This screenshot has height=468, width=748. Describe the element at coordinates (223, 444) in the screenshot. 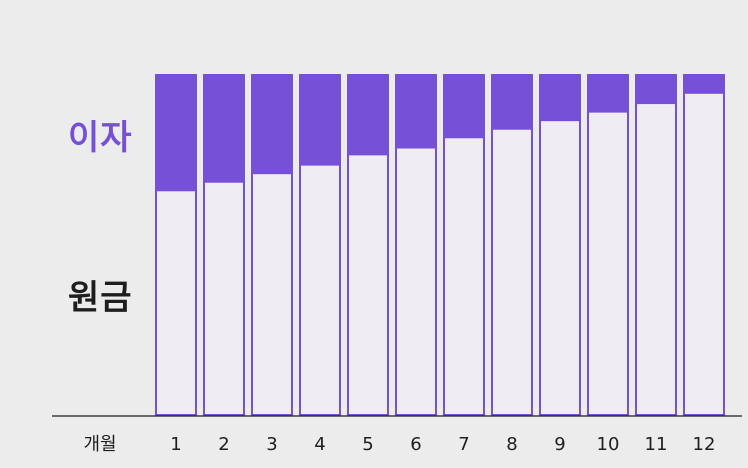

I see `x-tick-label-2: 2` at that location.